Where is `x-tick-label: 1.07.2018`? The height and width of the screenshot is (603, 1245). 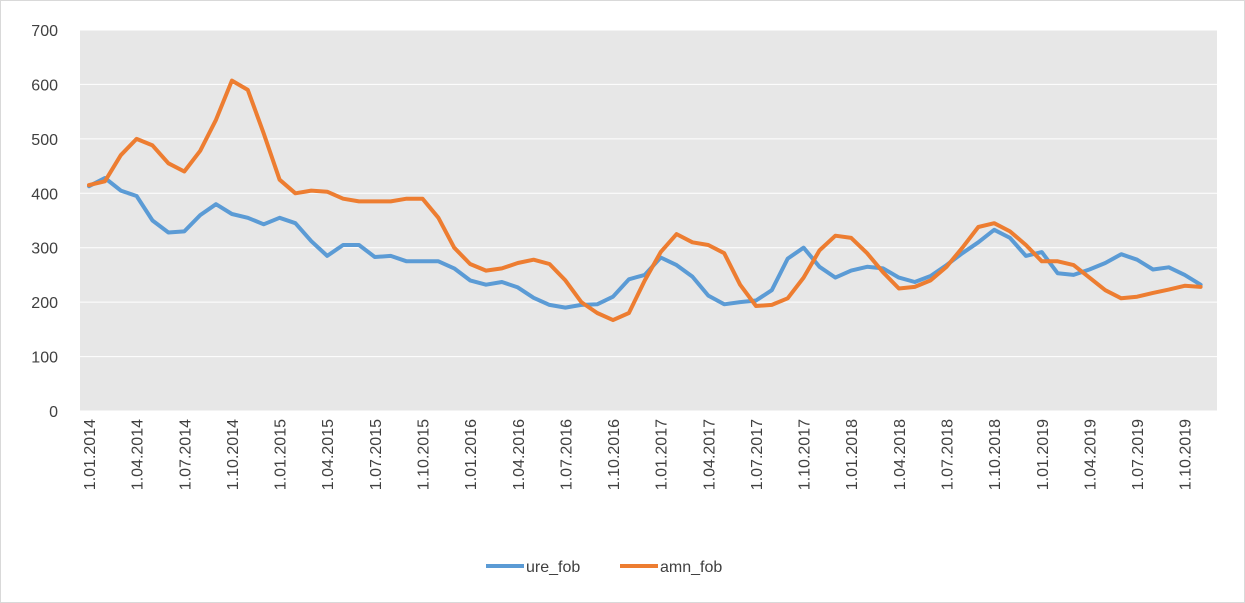 x-tick-label: 1.07.2018 is located at coordinates (948, 454).